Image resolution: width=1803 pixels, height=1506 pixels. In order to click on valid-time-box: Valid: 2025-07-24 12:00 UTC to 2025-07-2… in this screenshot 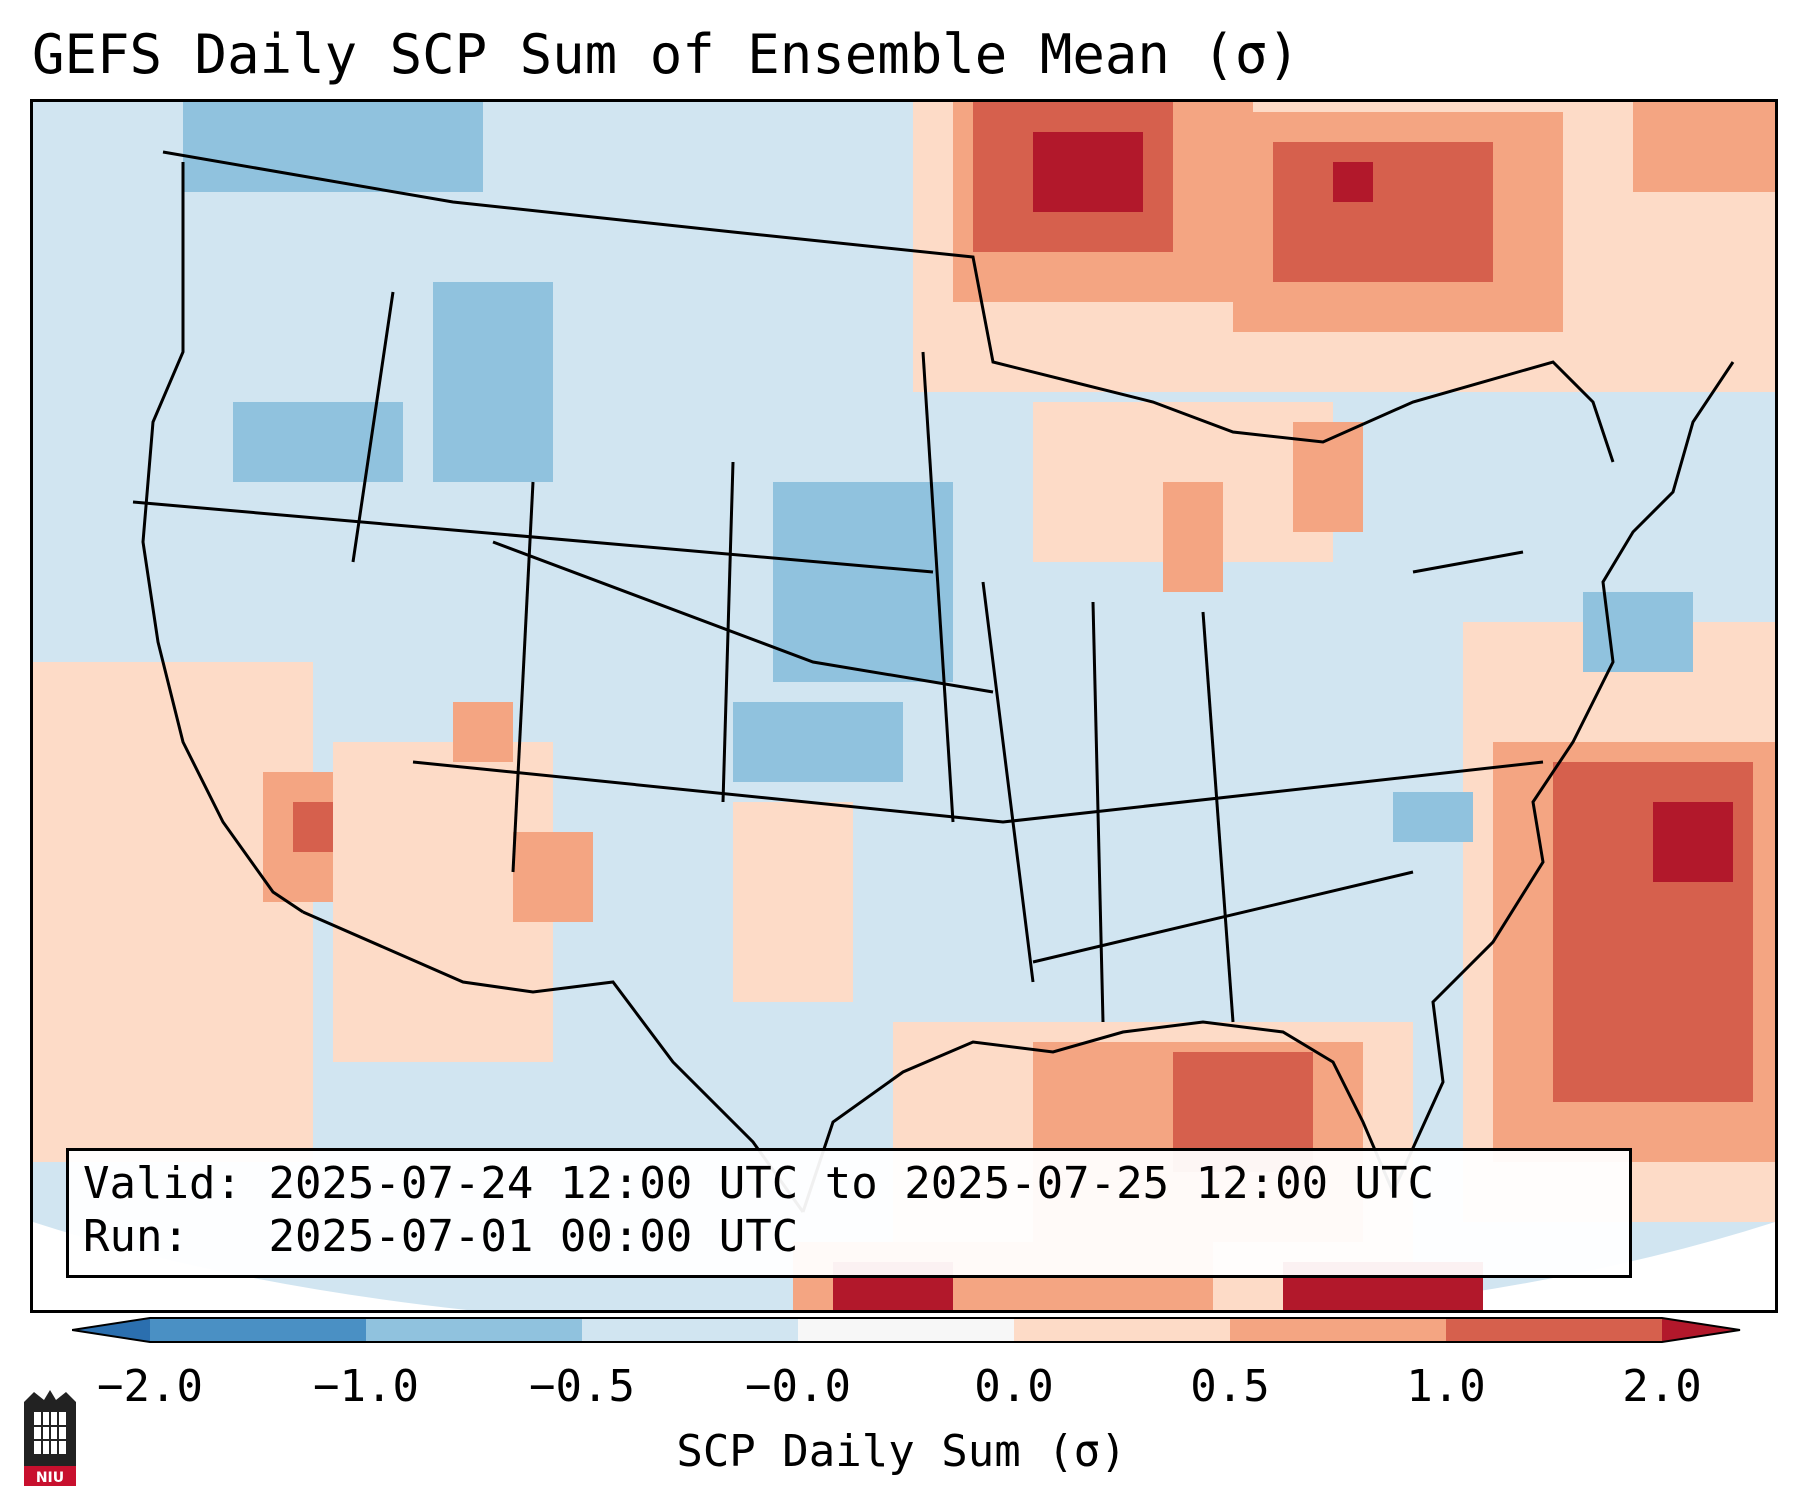, I will do `click(849, 1213)`.